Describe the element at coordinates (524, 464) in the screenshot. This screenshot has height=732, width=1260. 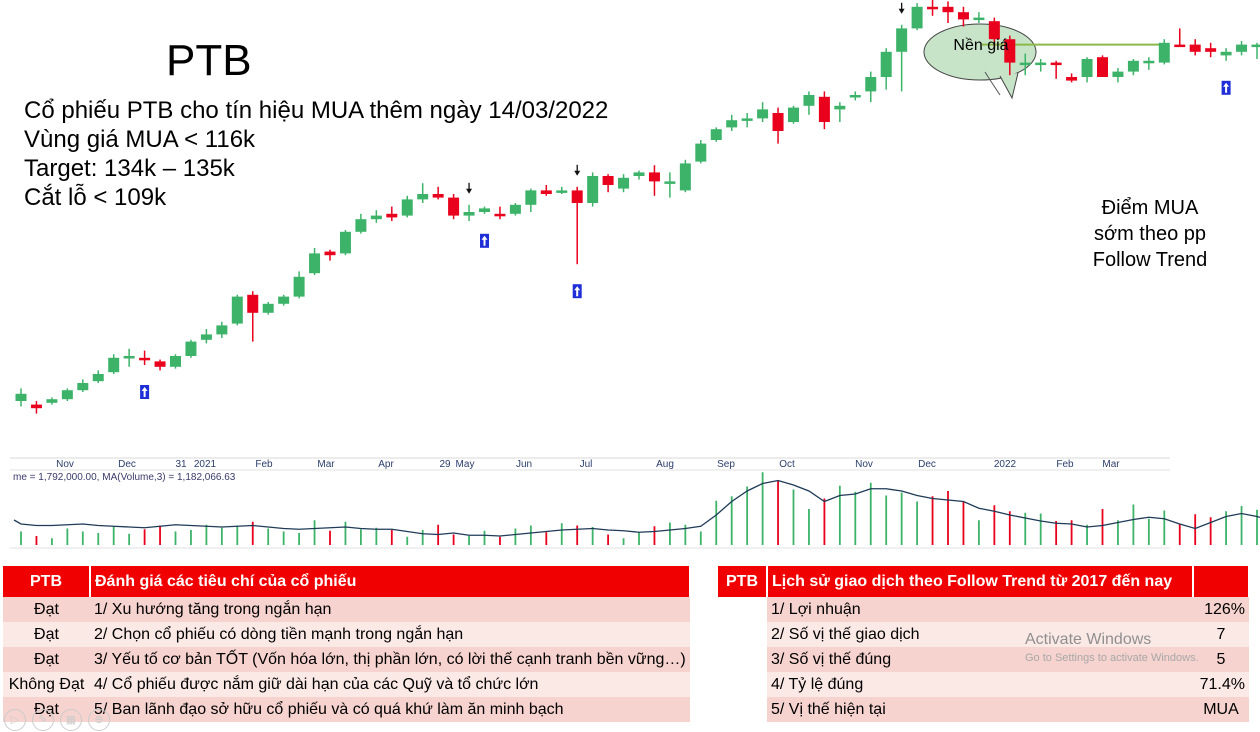
I see `x-tick-label: Jun` at that location.